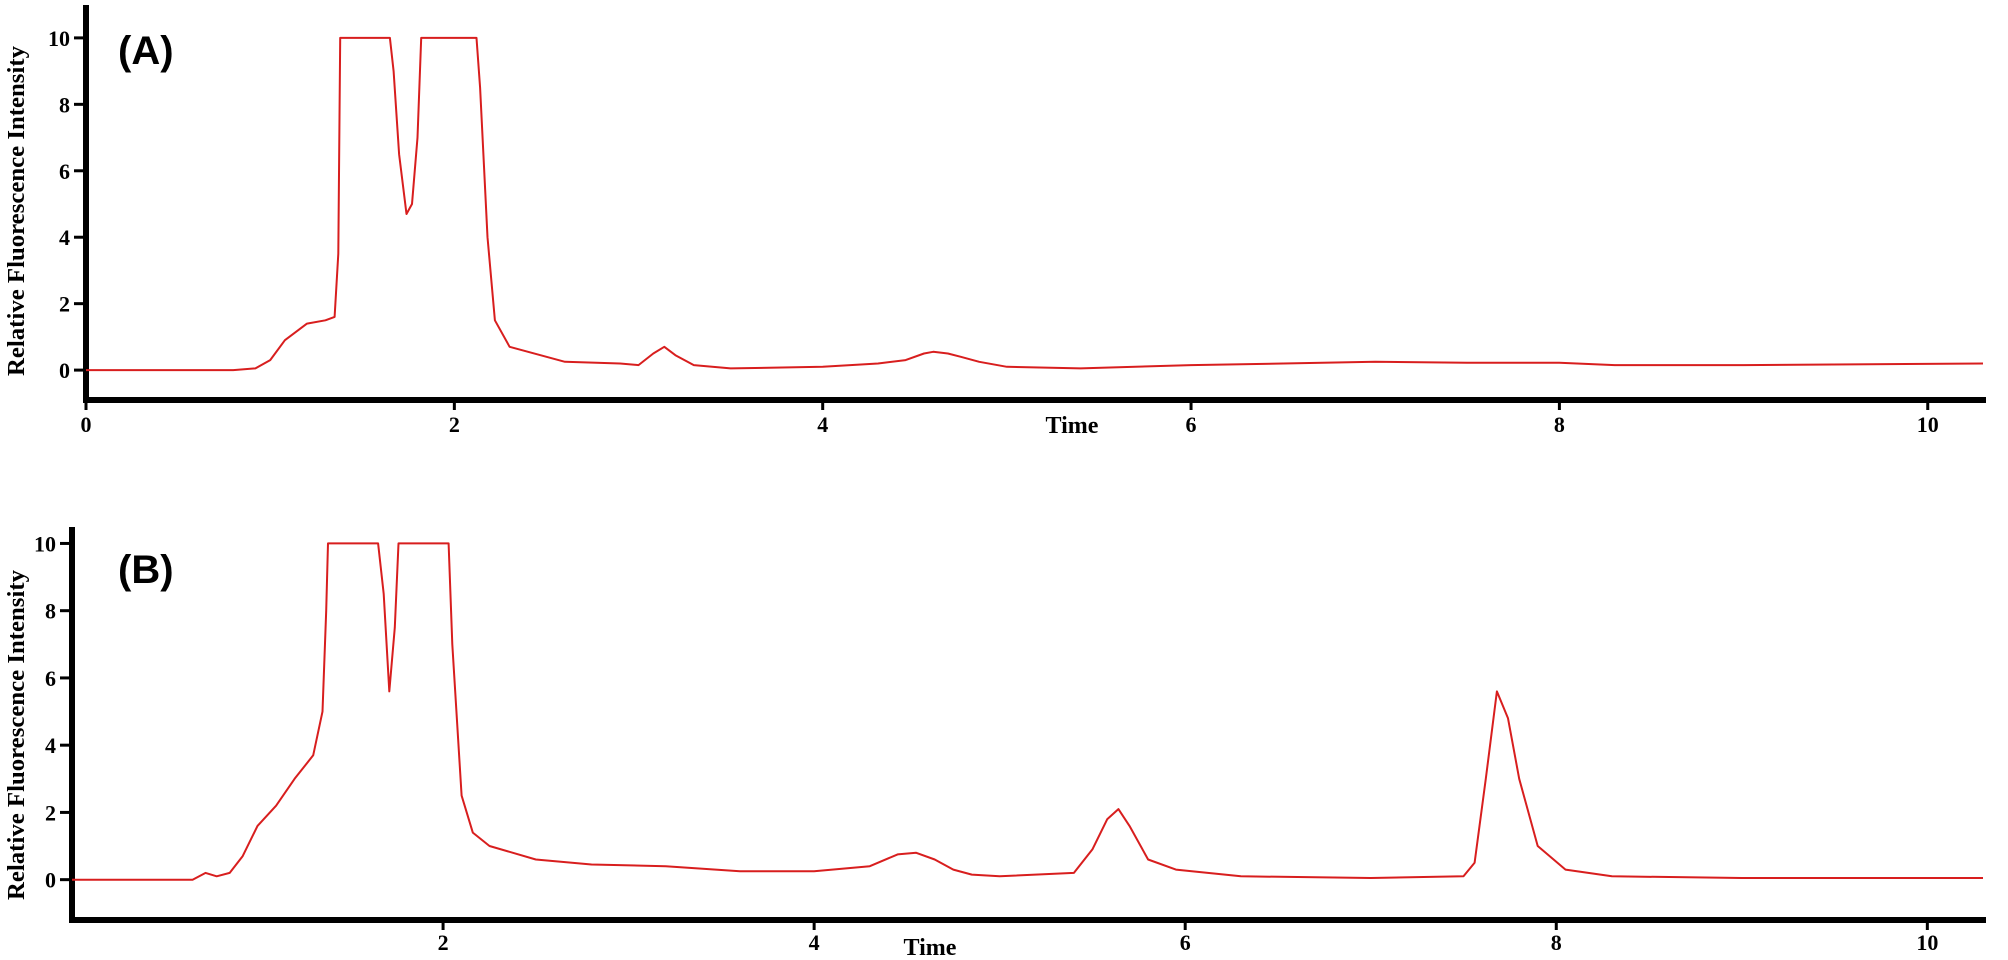 The image size is (2008, 960). I want to click on panel-label: (B), so click(146, 570).